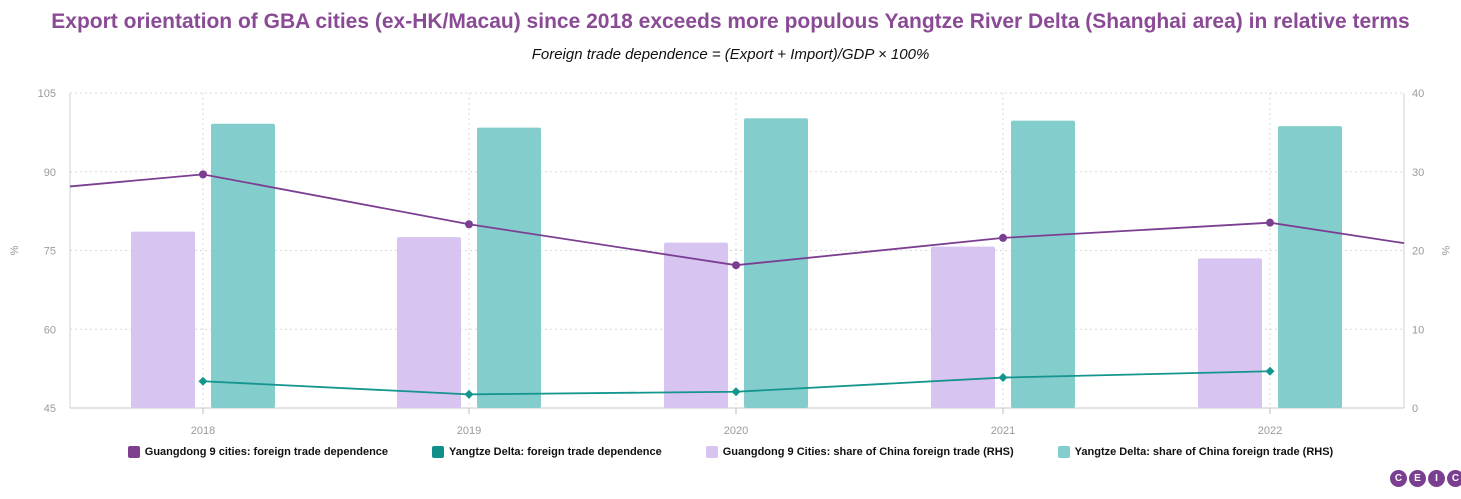  What do you see at coordinates (736, 431) in the screenshot?
I see `x-axis-tick-label: 2020` at bounding box center [736, 431].